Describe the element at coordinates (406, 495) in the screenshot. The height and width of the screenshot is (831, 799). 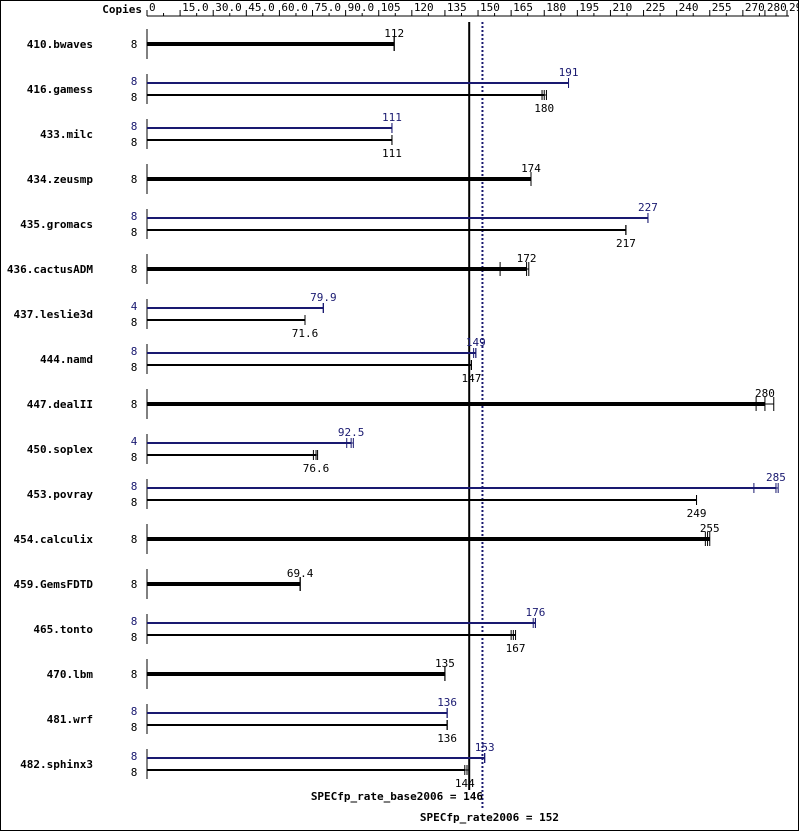
I see `benchmark-row: 453.povray 8 8 285 249` at that location.